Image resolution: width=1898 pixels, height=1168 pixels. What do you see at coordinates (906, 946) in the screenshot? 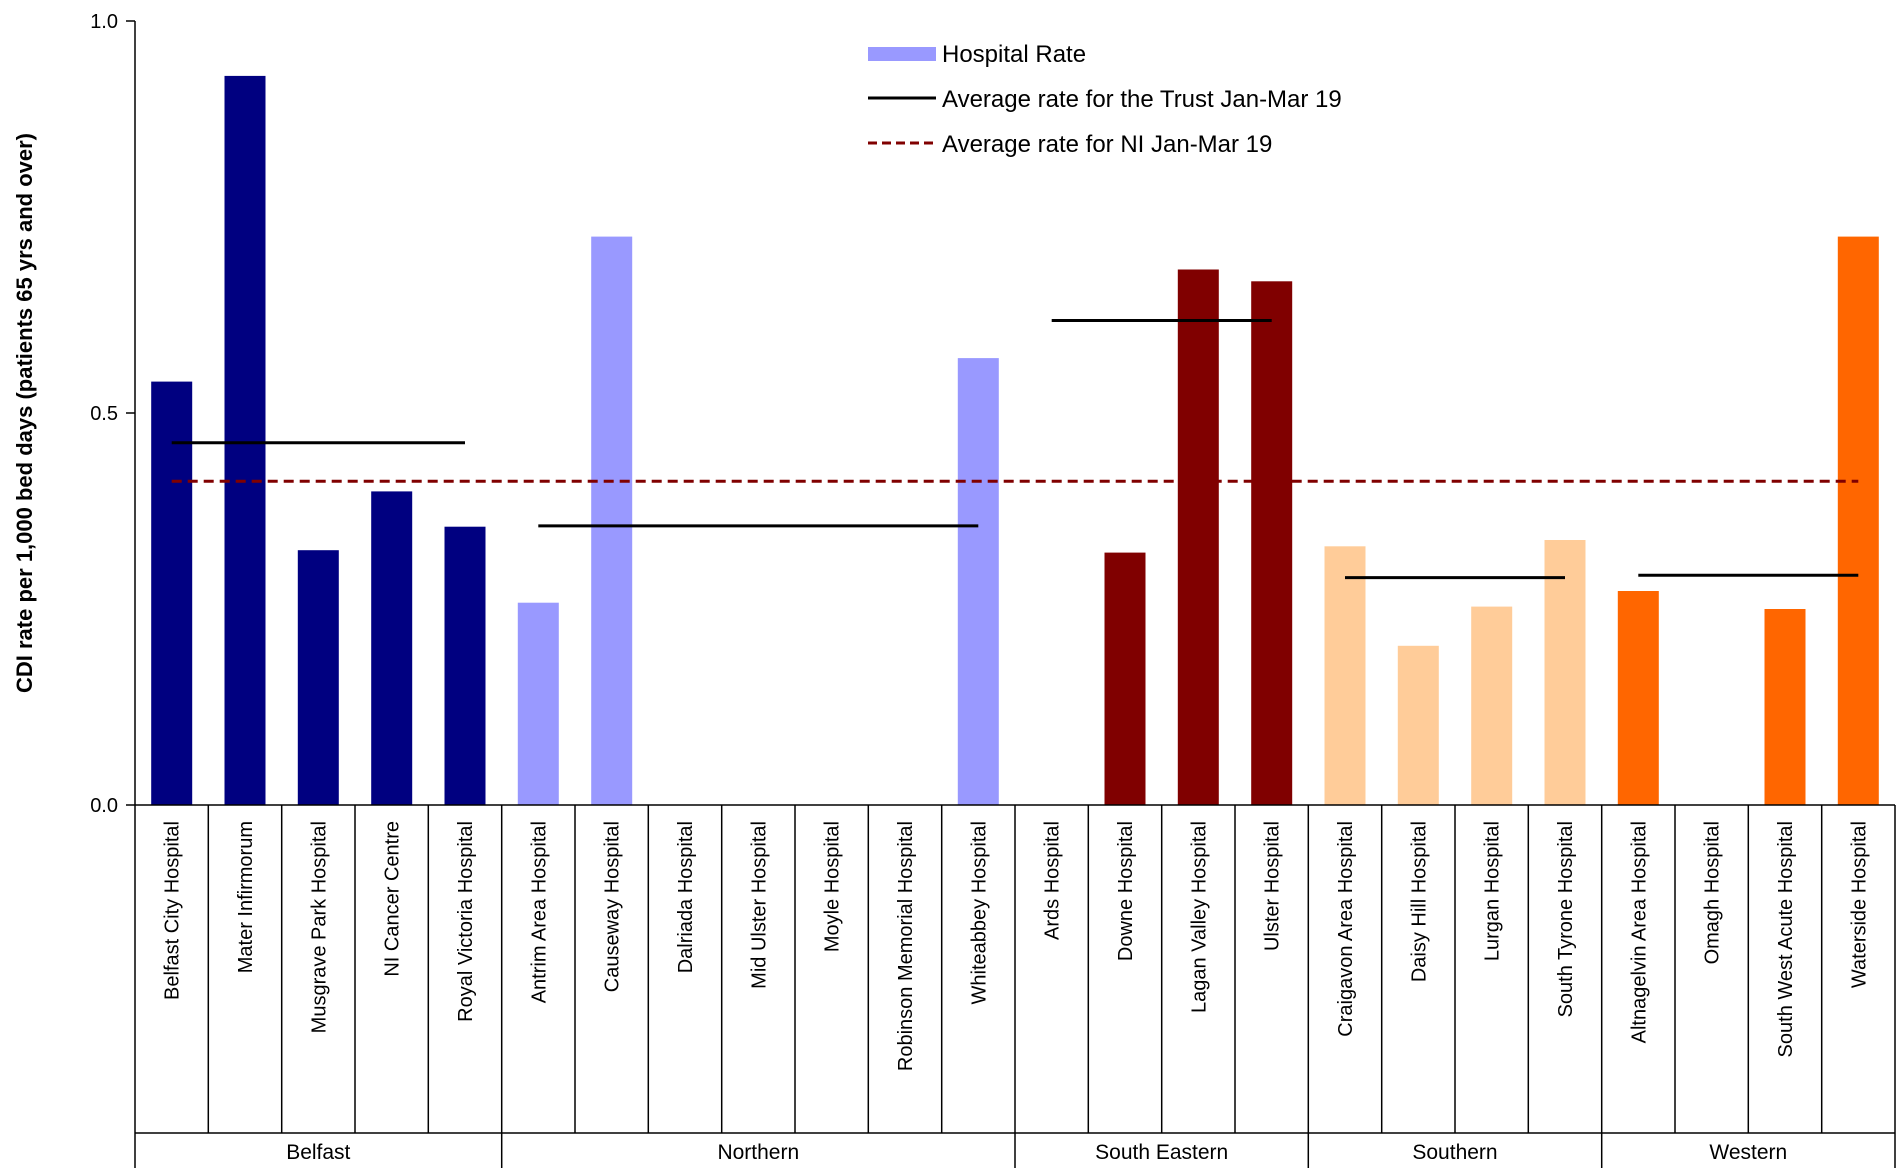
I see `category-label-robinson-memorial-hospital: Robinson Memorial Hospital` at bounding box center [906, 946].